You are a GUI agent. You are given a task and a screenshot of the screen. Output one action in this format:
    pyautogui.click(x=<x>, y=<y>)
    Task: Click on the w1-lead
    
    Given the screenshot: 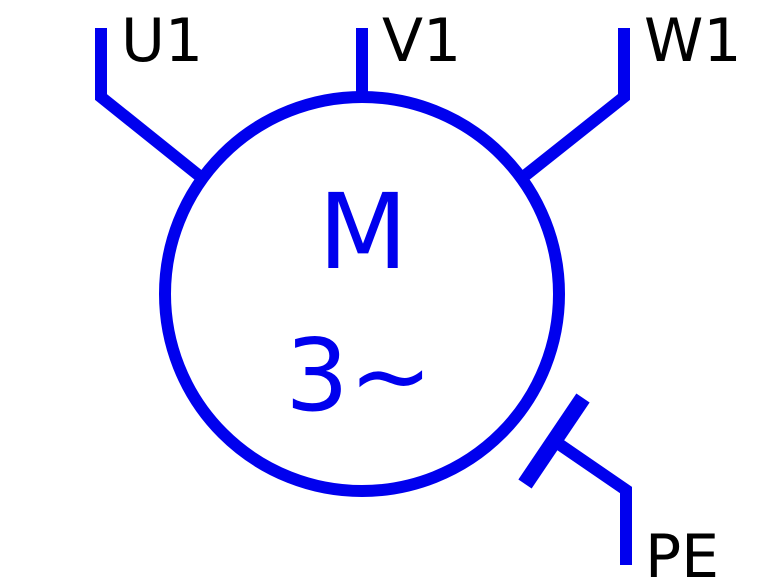 What is the action you would take?
    pyautogui.click(x=574, y=105)
    